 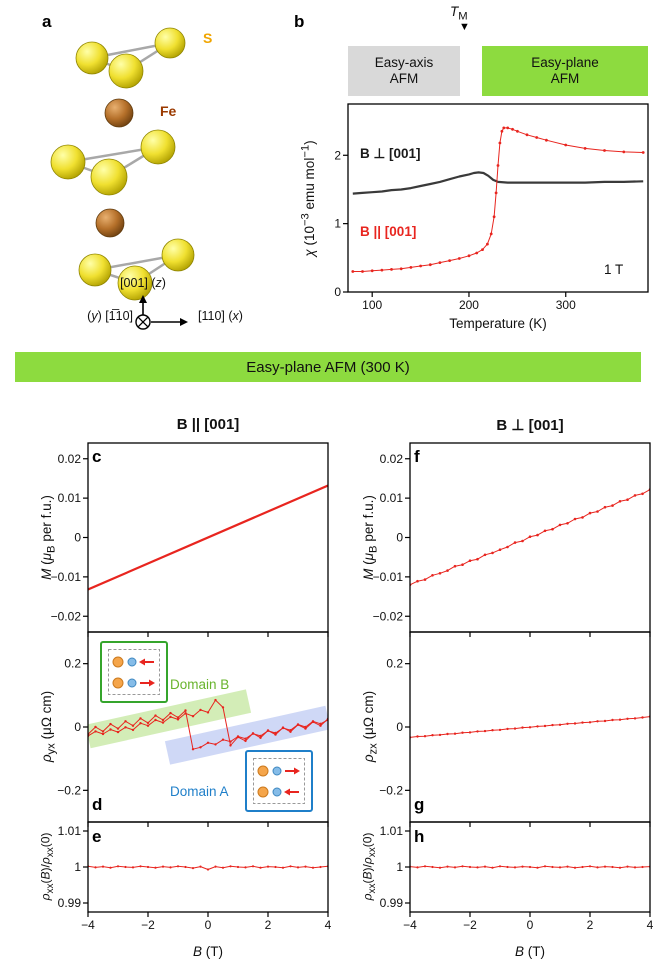 What do you see at coordinates (308, 198) in the screenshot?
I see `chi-axis-label: χ (10−3 emu mol−1)` at bounding box center [308, 198].